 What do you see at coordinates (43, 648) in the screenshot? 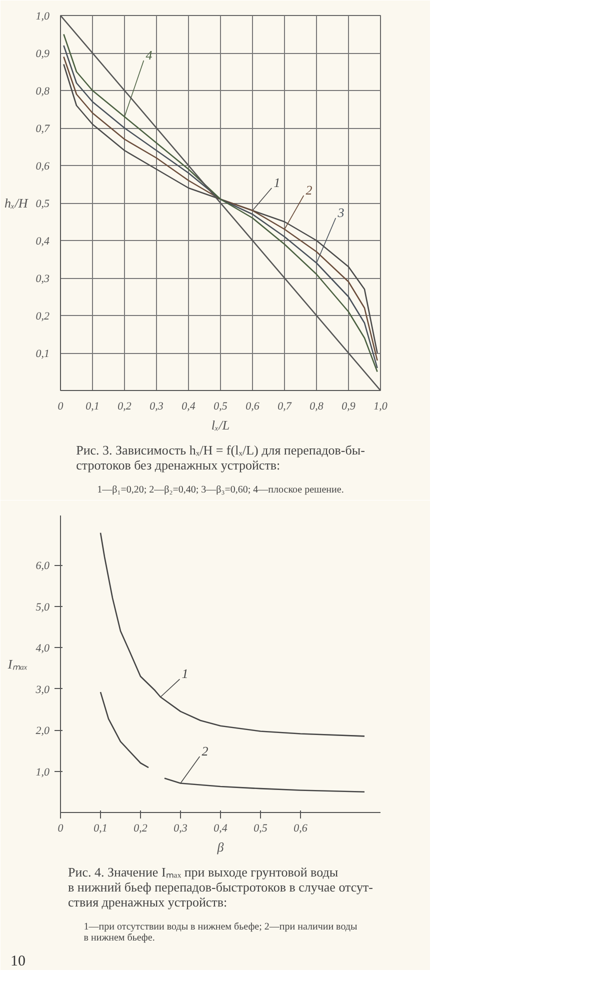
I see `y-tick-label: 4,0` at bounding box center [43, 648].